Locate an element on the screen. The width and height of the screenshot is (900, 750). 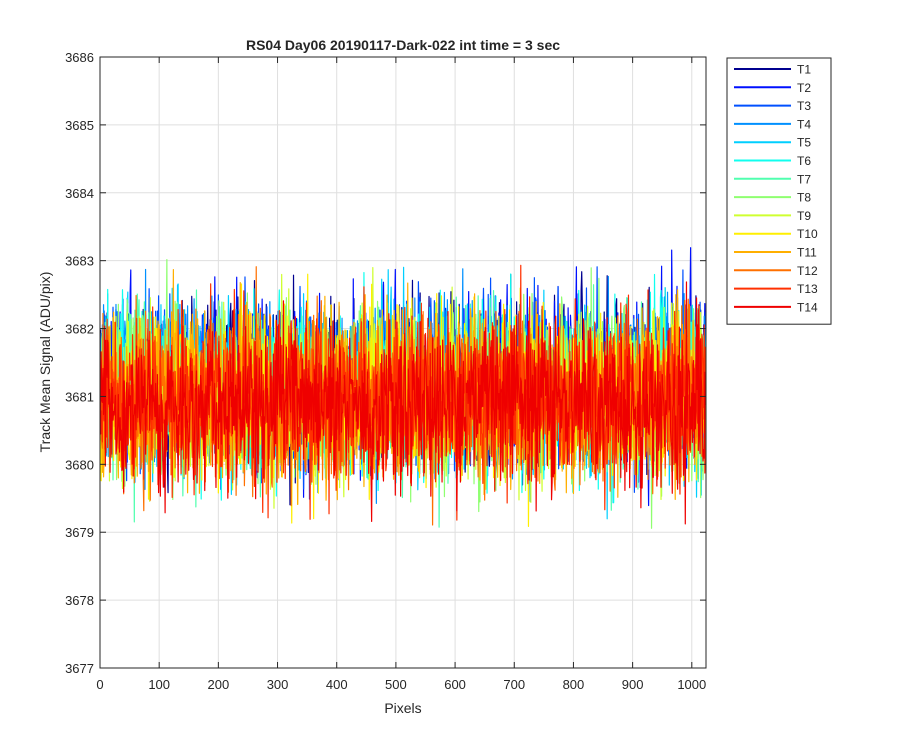
y-tick-label: 3678 is located at coordinates (79, 600).